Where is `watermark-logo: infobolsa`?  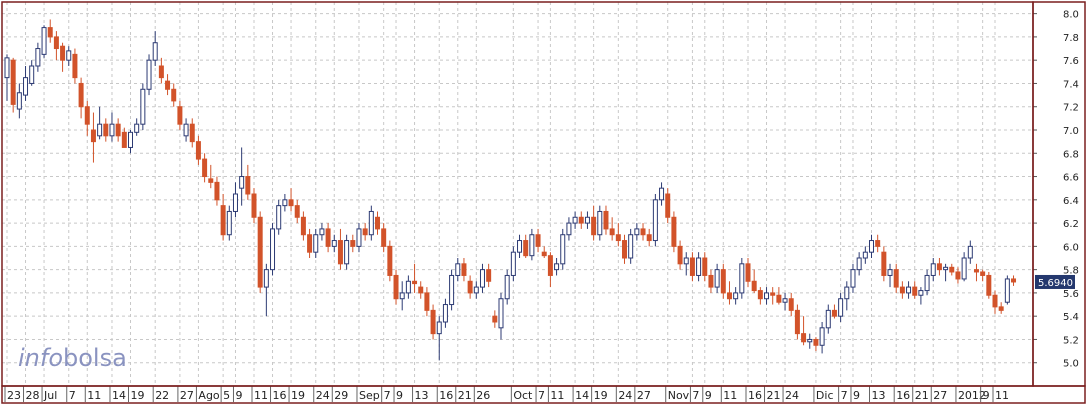 watermark-logo: infobolsa is located at coordinates (72, 358).